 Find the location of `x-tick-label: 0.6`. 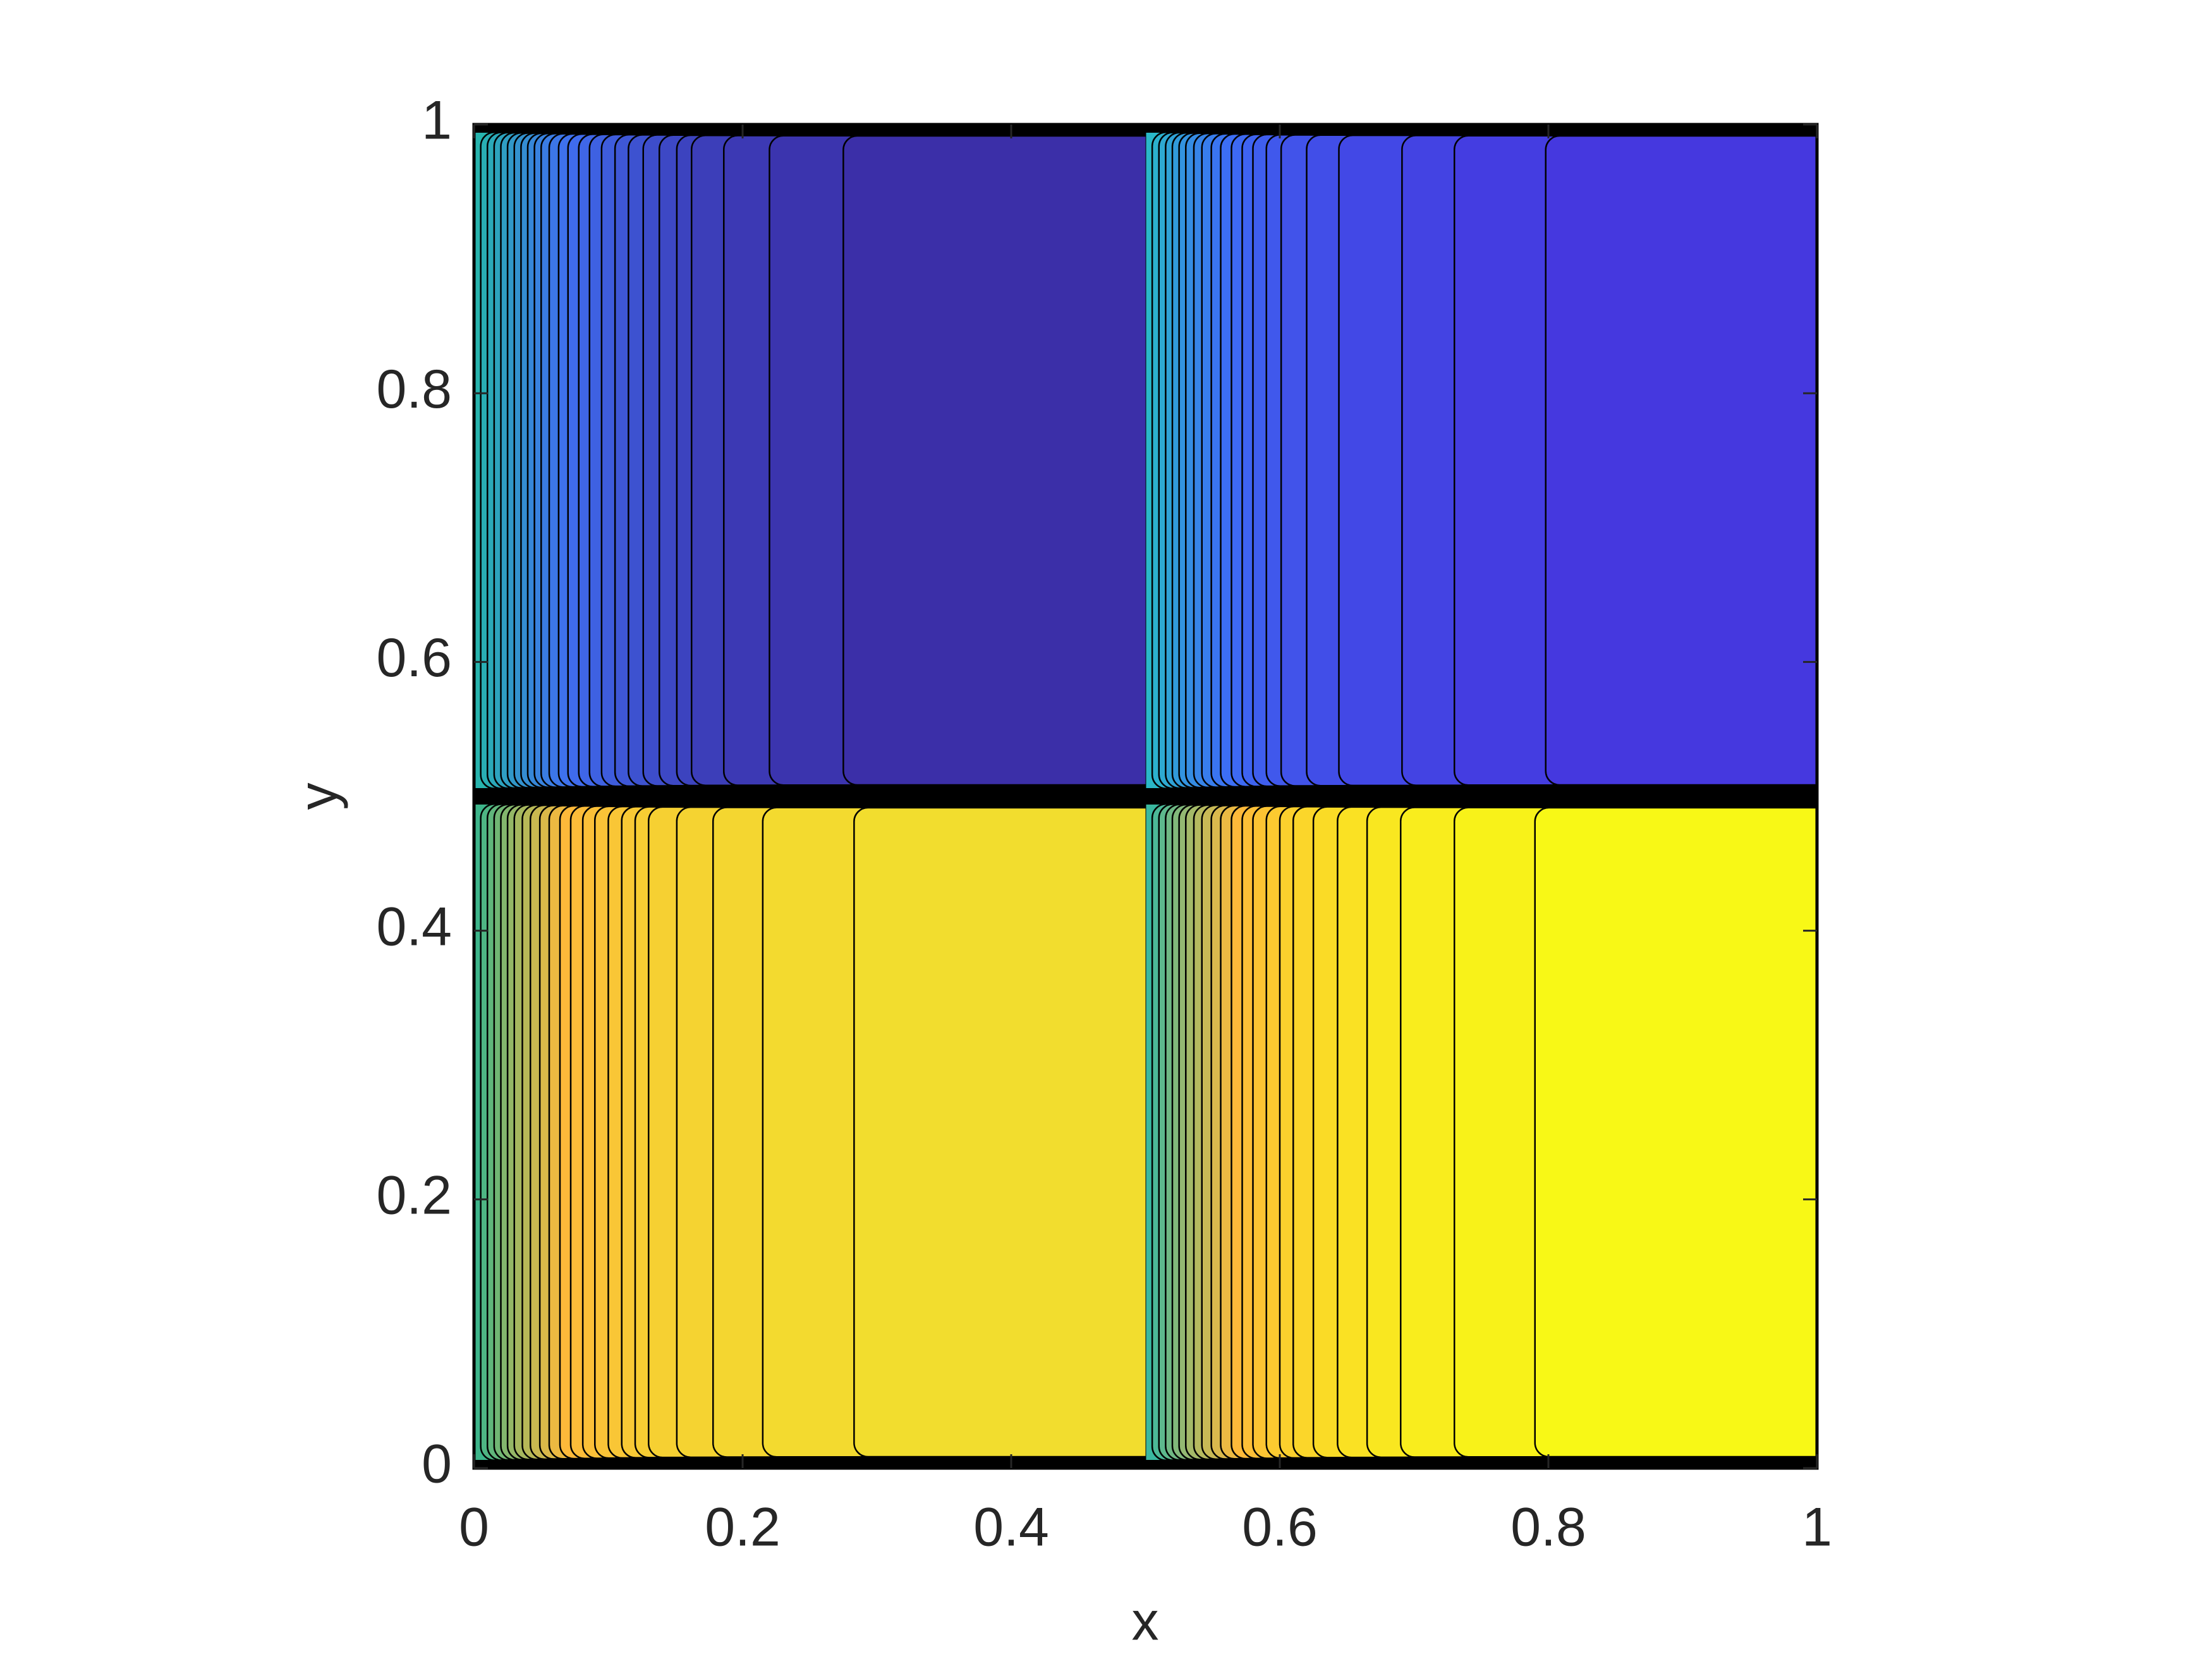

x-tick-label: 0.6 is located at coordinates (1280, 1527).